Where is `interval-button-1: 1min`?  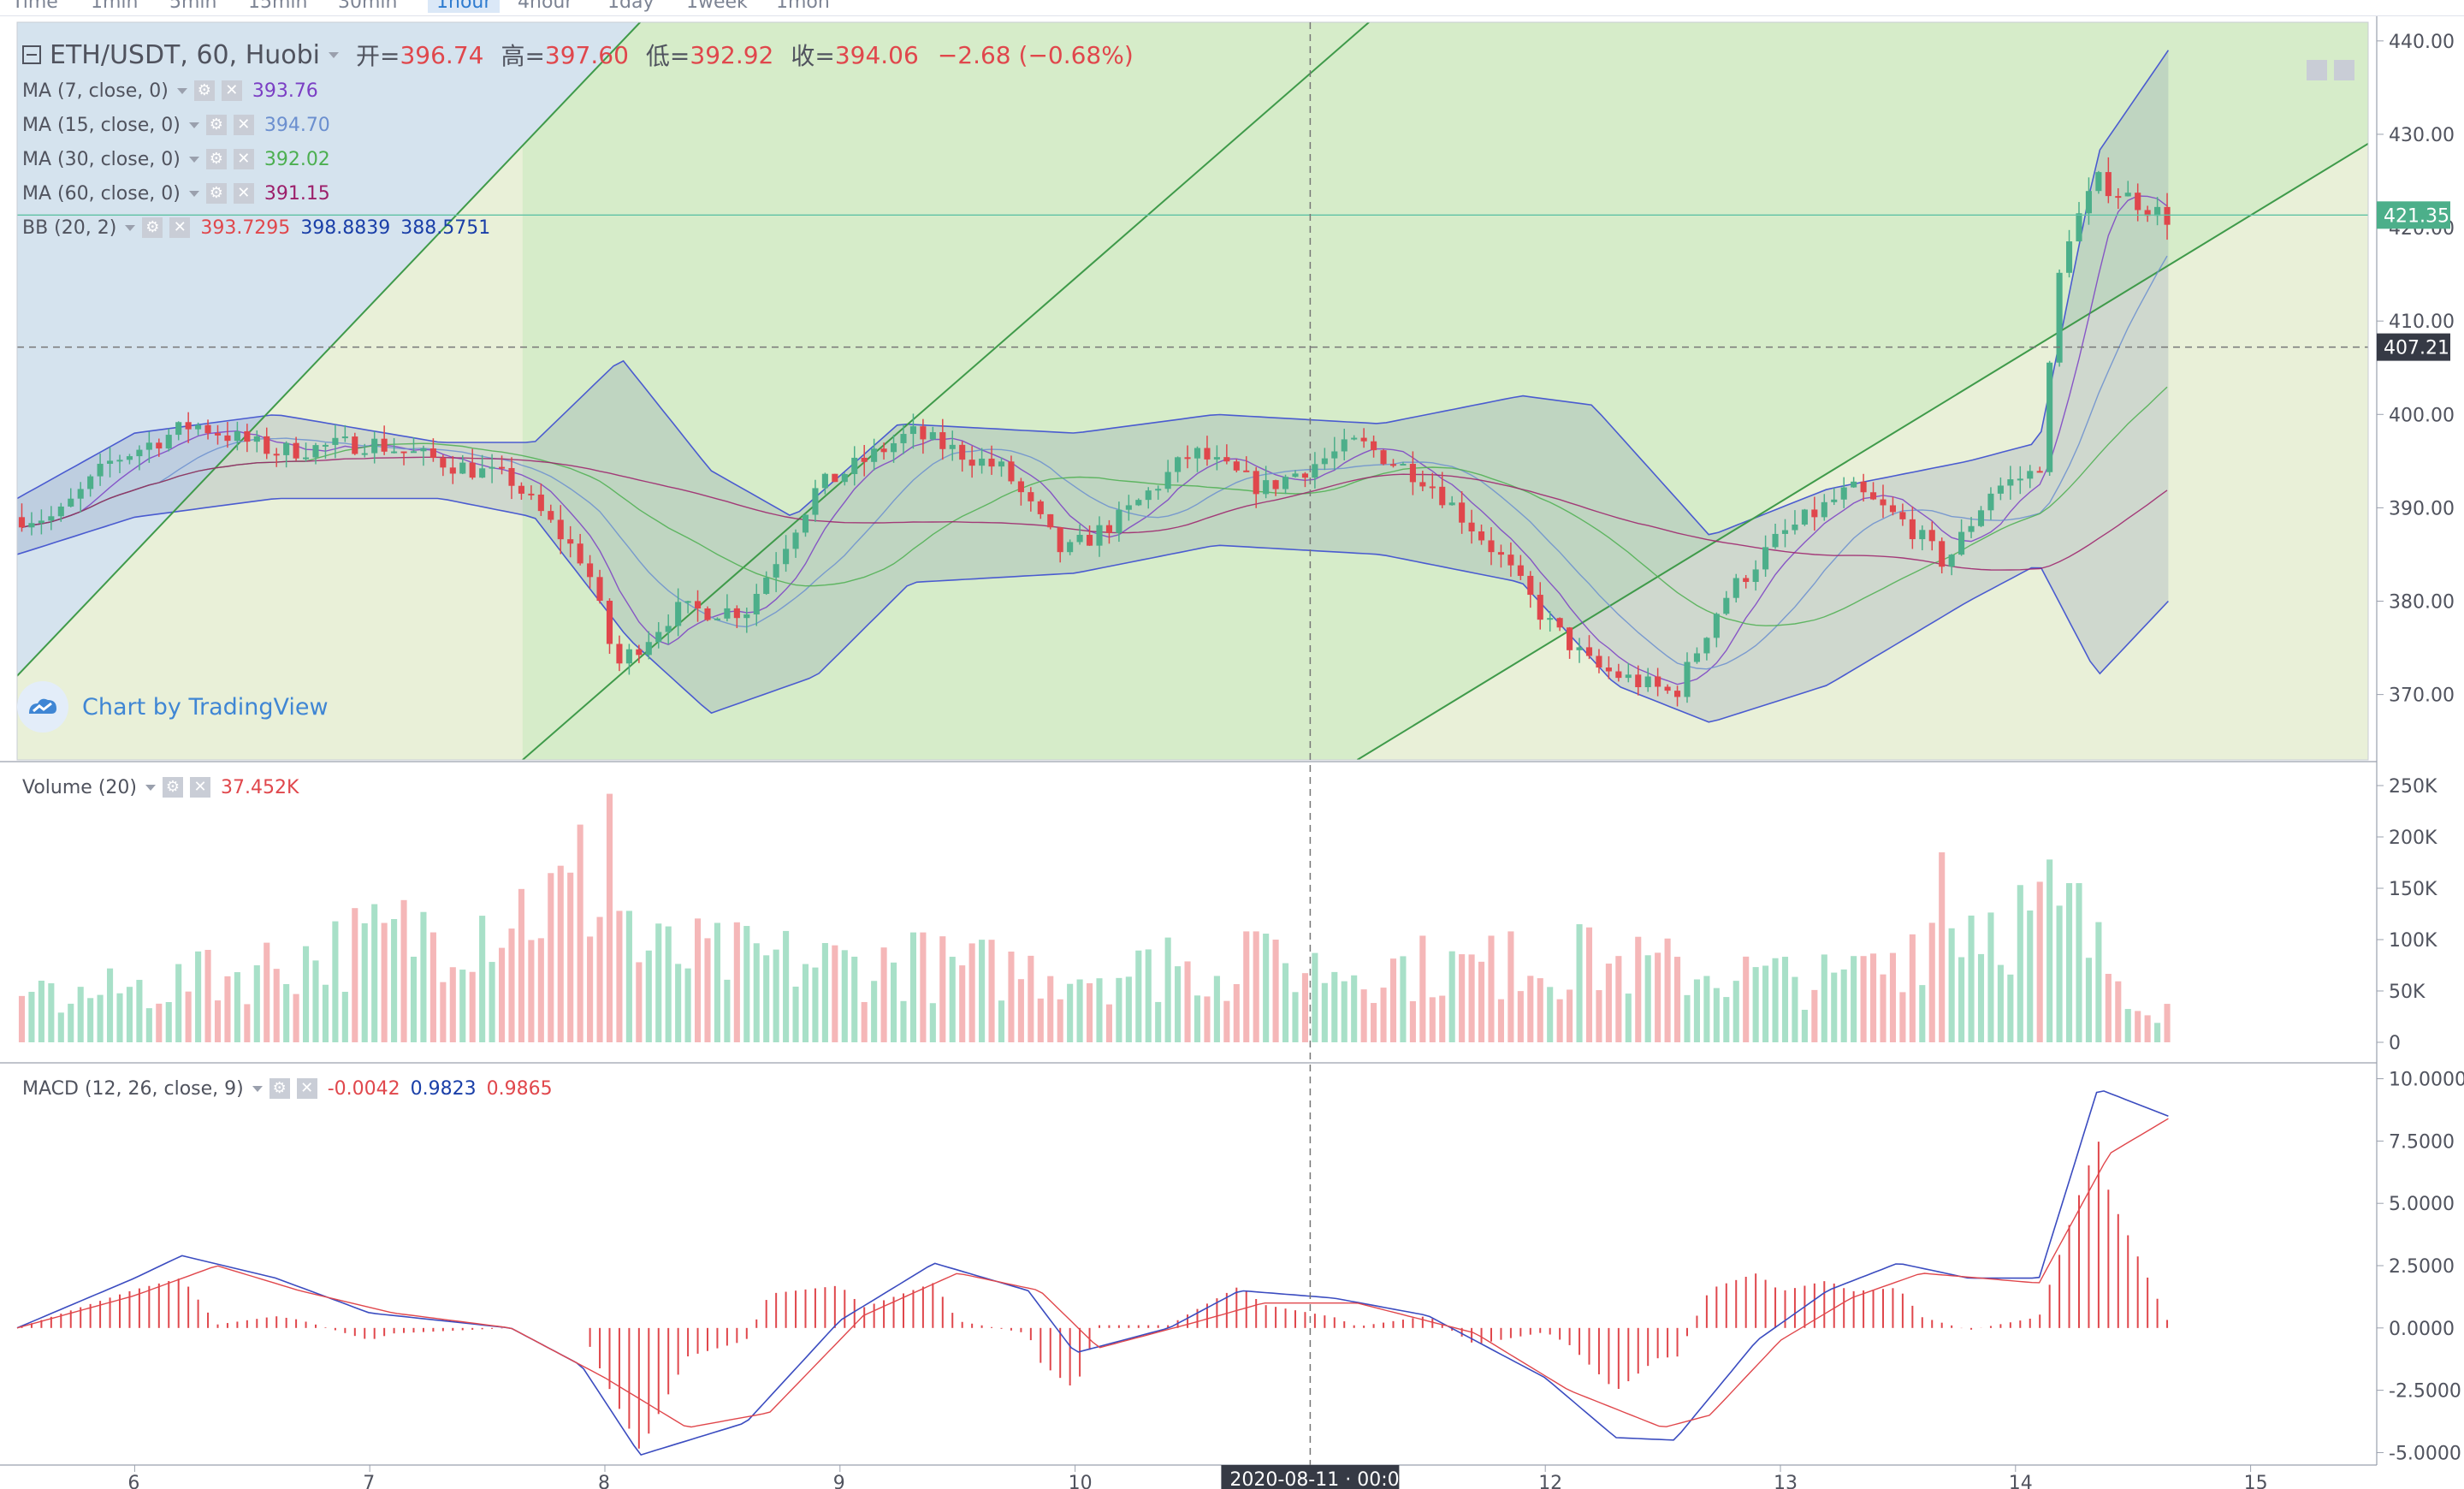
interval-button-1: 1min is located at coordinates (115, 7).